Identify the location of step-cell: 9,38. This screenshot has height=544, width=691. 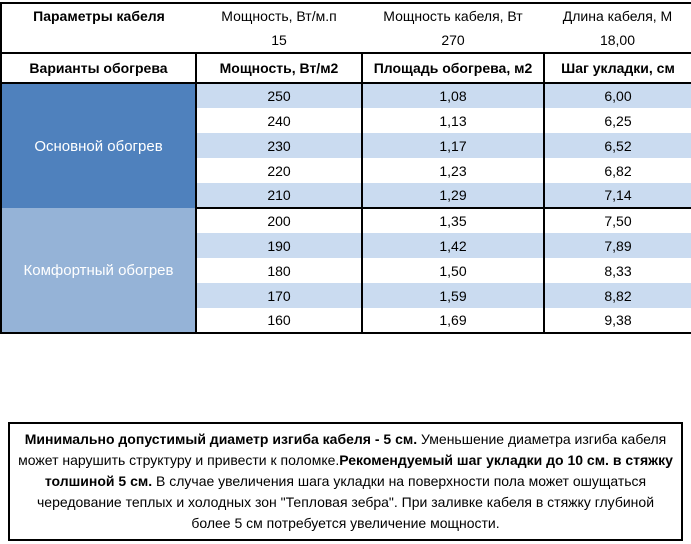
(617, 320).